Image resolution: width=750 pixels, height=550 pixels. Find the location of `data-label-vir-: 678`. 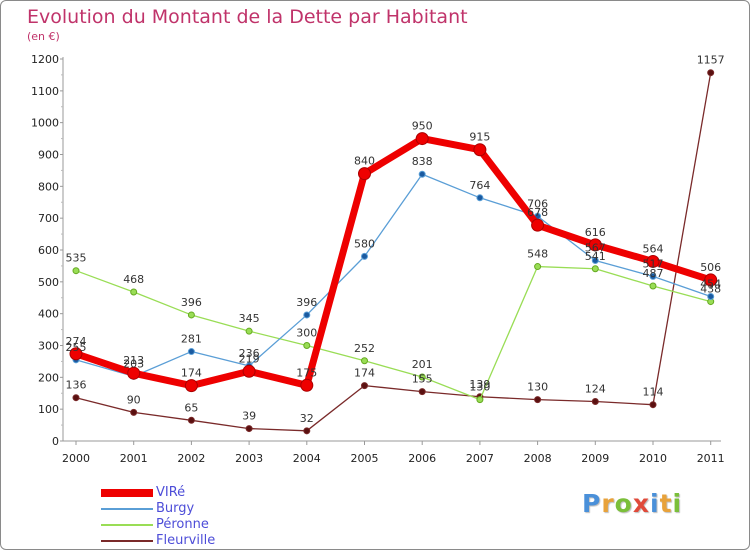

data-label-vir-: 678 is located at coordinates (537, 212).